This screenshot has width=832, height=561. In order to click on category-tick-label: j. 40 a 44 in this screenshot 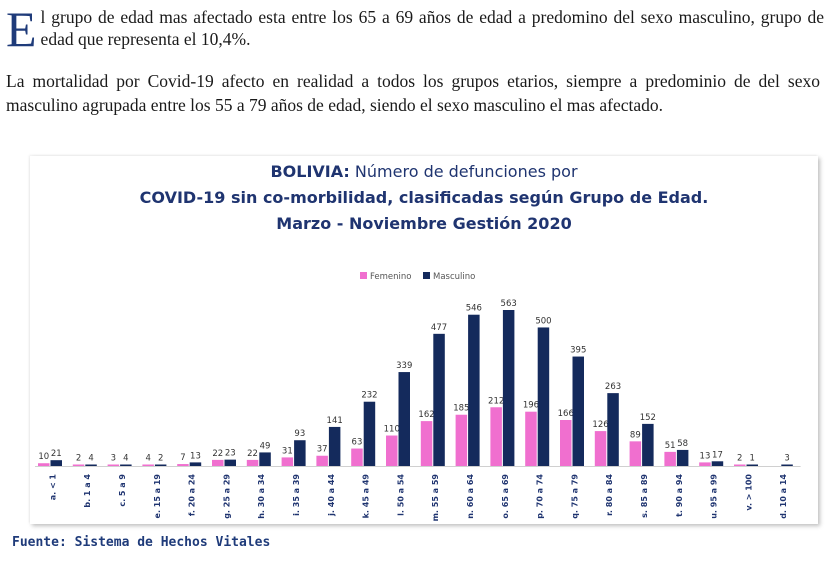, I will do `click(331, 495)`.